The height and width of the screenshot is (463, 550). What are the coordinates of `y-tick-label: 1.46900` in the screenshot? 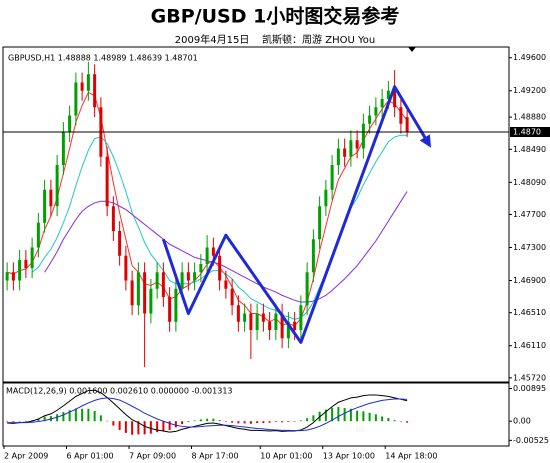 It's located at (529, 280).